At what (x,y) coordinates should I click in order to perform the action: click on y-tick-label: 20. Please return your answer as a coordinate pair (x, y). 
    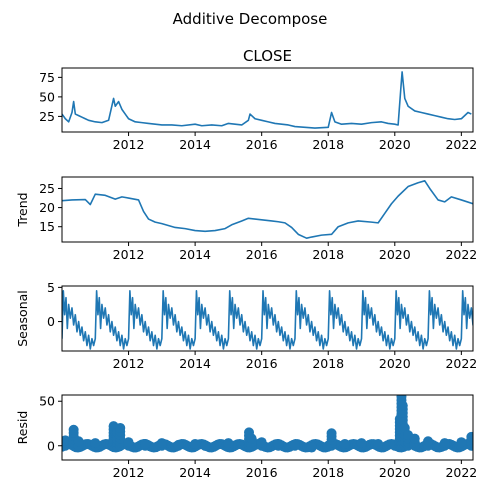
    Looking at the image, I should click on (47, 207).